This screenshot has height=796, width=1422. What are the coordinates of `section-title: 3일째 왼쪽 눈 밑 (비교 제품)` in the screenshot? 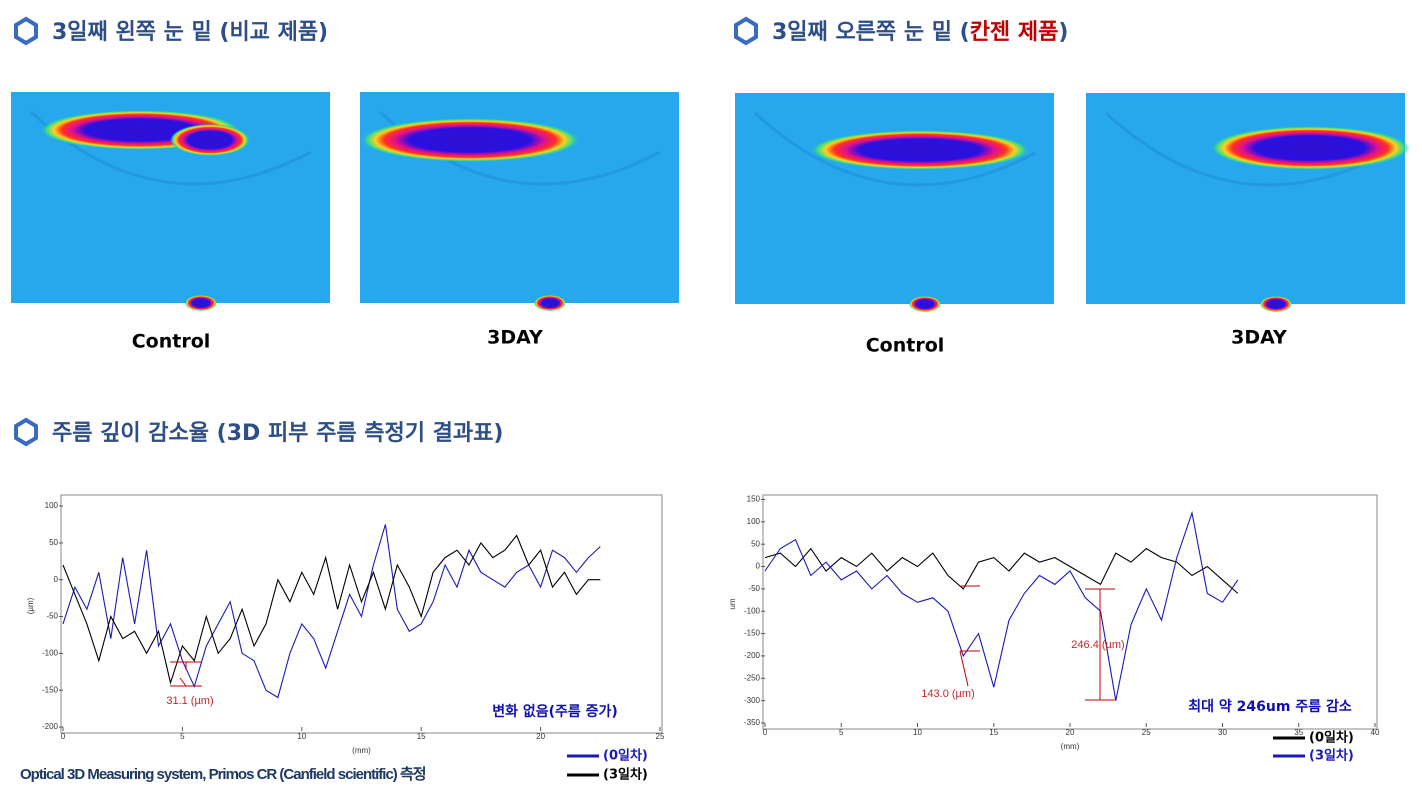 It's located at (190, 32).